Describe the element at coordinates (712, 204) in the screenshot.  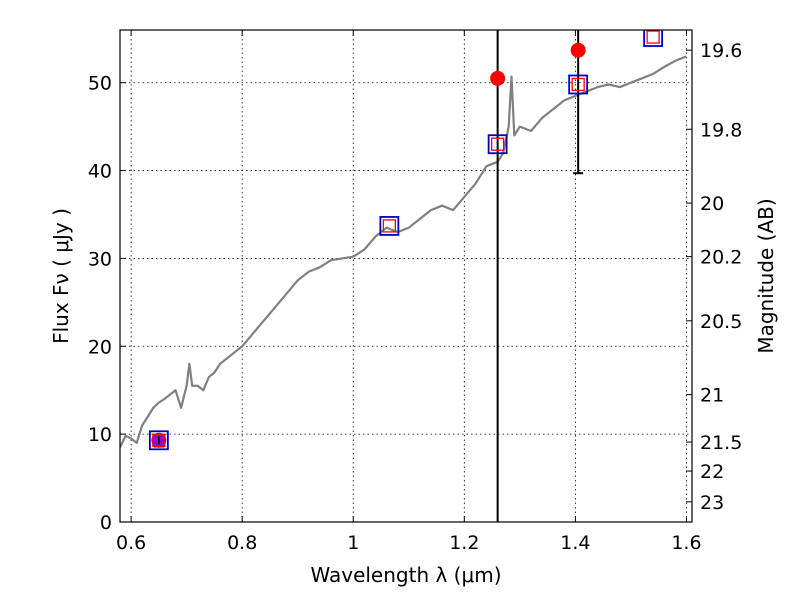
I see `right-tick-label: 20` at that location.